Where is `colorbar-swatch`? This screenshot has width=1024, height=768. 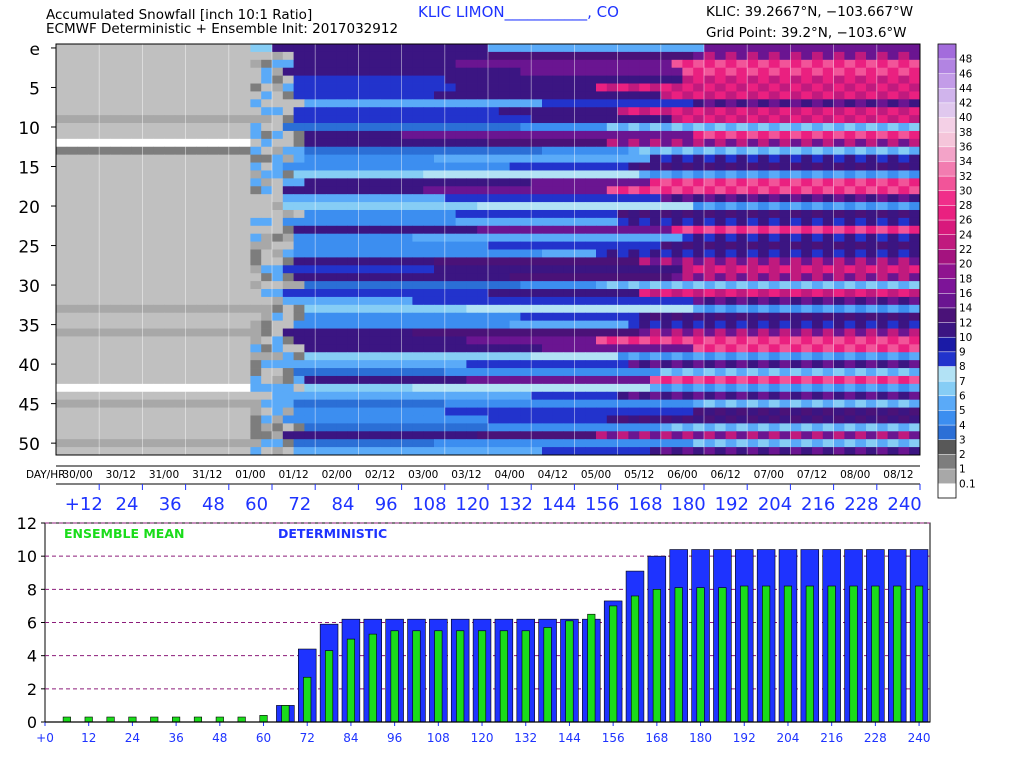
colorbar-swatch is located at coordinates (947, 242).